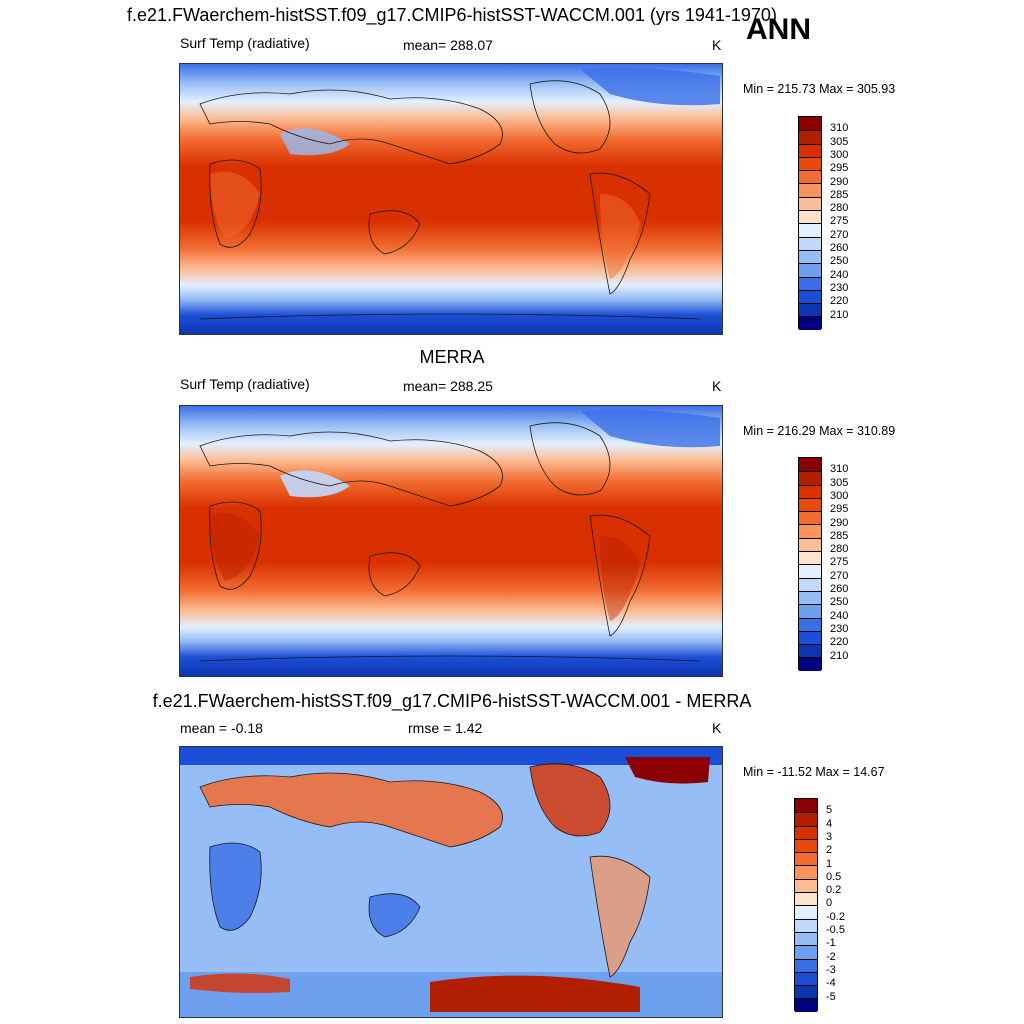  What do you see at coordinates (839, 141) in the screenshot?
I see `colorbar-label: 305` at bounding box center [839, 141].